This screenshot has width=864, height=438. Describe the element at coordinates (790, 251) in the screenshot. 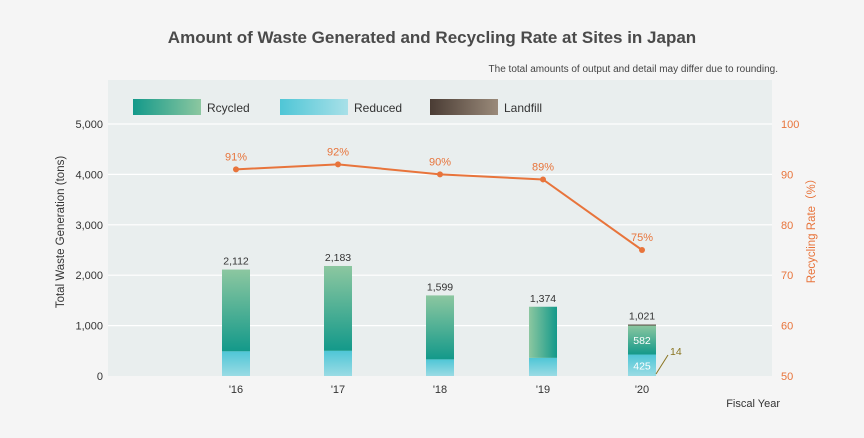

I see `right-axis-ticks: 50 60 70 80 90 100` at that location.